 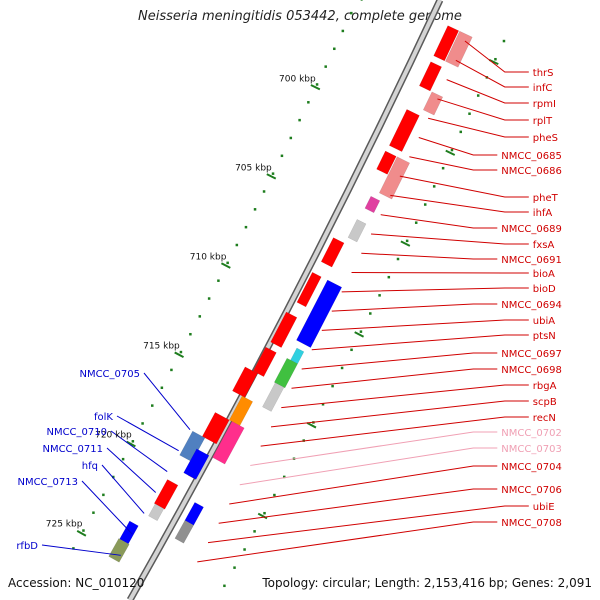 I want to click on gene-label: NMCC_0685, so click(x=531, y=156).